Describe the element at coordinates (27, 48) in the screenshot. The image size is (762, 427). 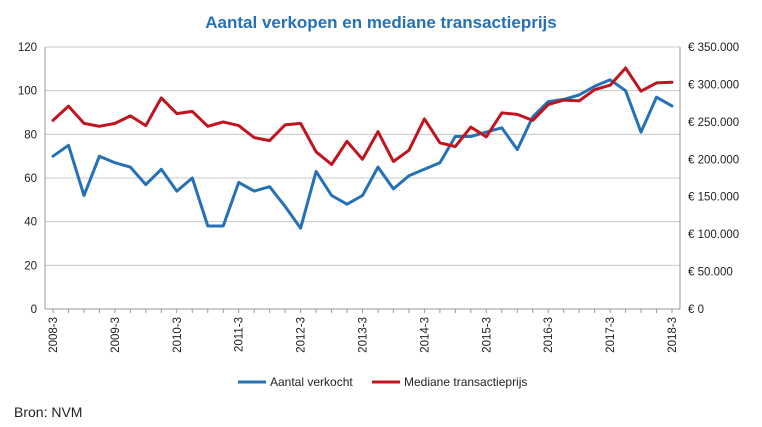
I see `left-tick-label: 120` at that location.